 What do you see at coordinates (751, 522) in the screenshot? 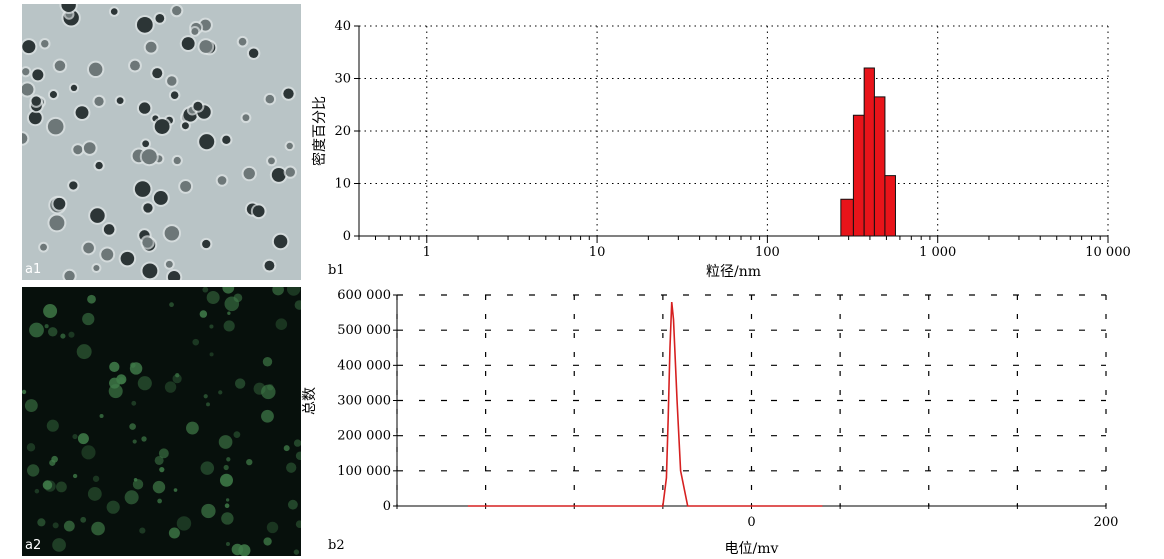
I see `x-tick-label: 0` at bounding box center [751, 522].